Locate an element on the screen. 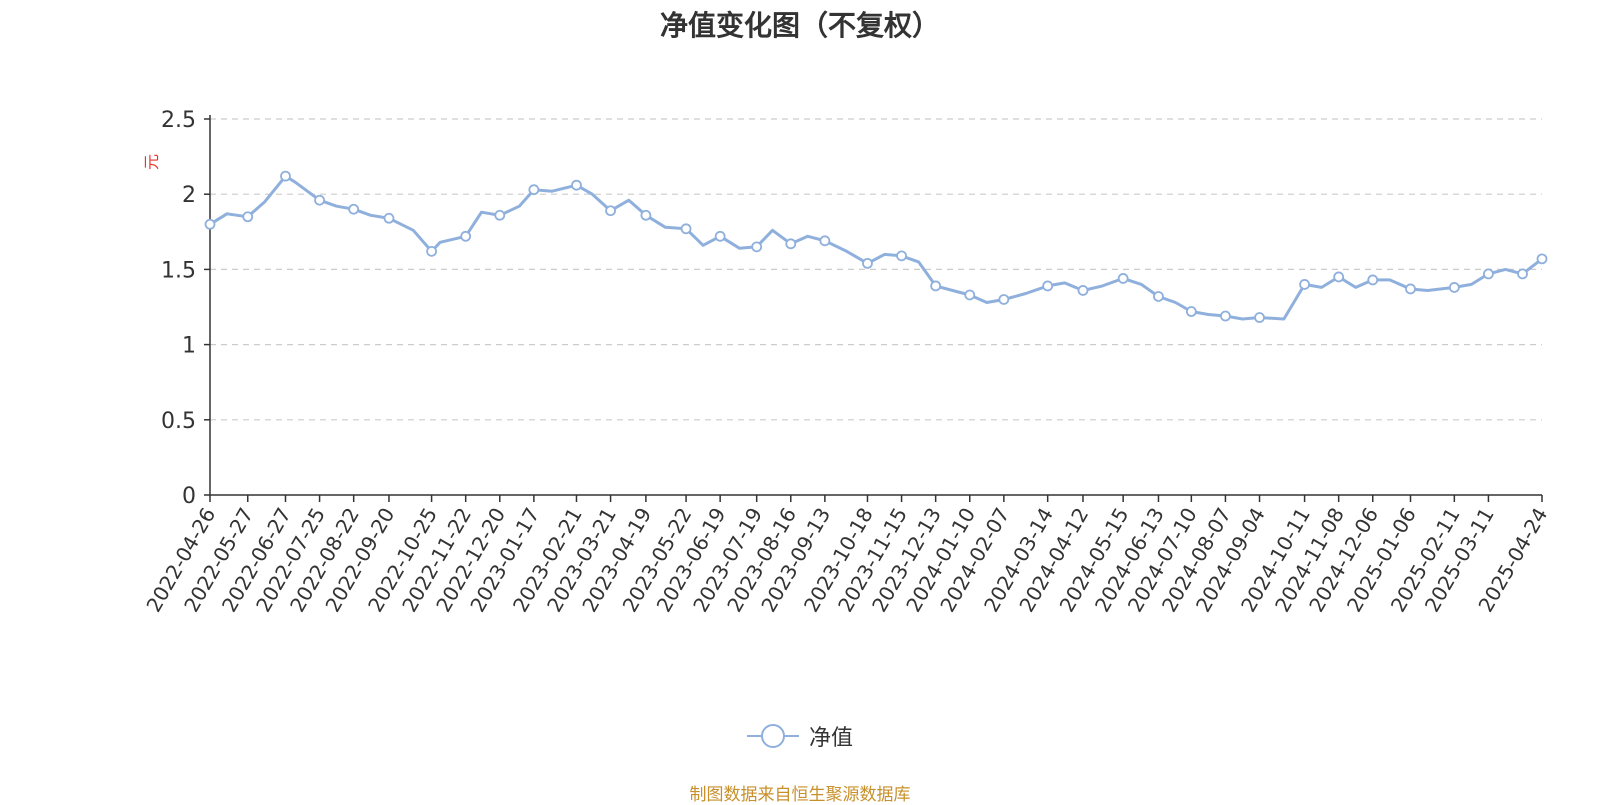 Image resolution: width=1600 pixels, height=805 pixels. y-tick-label: 1 is located at coordinates (189, 346).